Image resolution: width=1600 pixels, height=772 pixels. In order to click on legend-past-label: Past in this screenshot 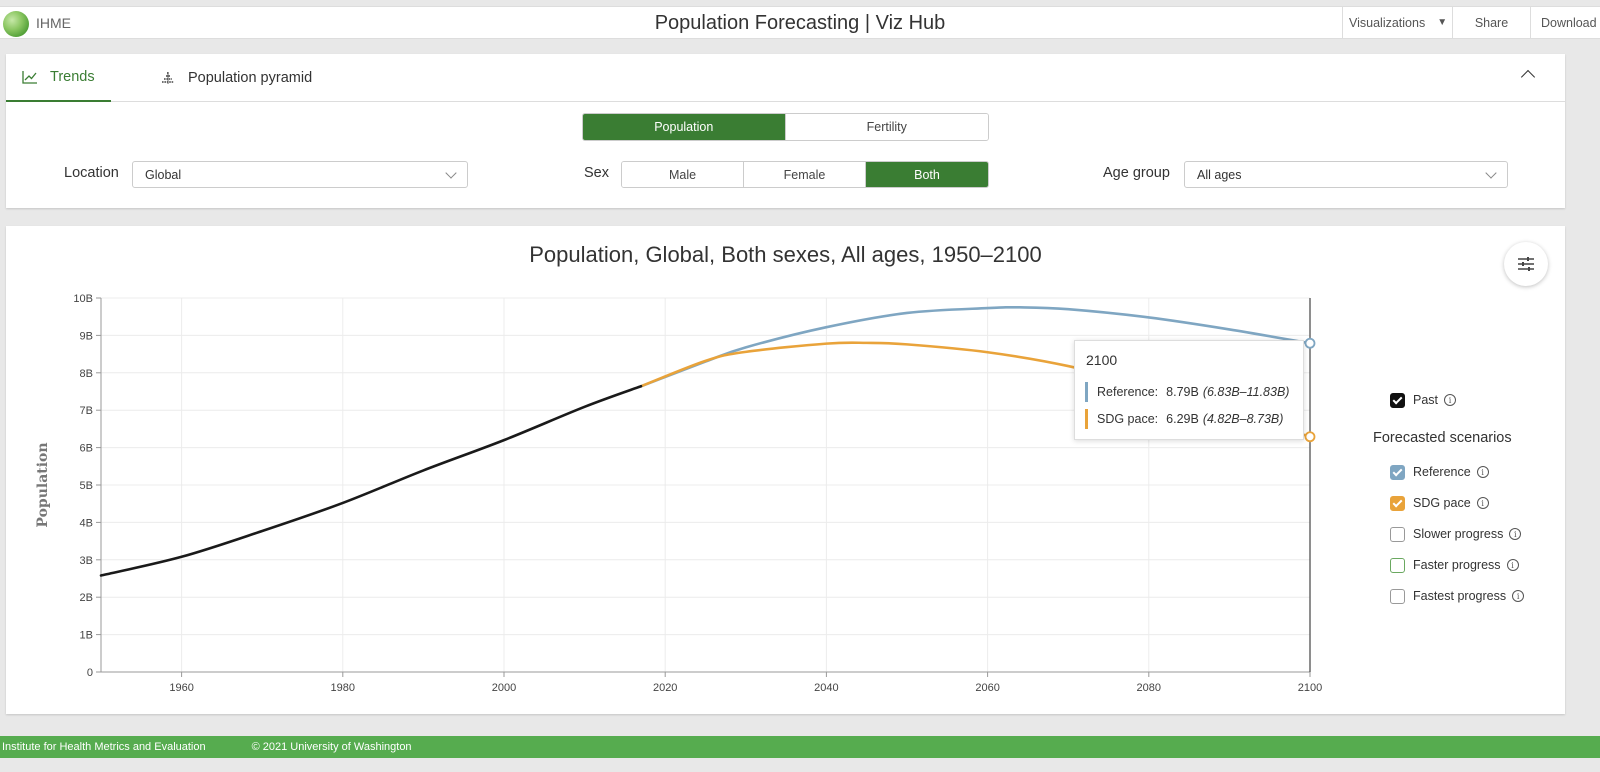, I will do `click(1426, 400)`.